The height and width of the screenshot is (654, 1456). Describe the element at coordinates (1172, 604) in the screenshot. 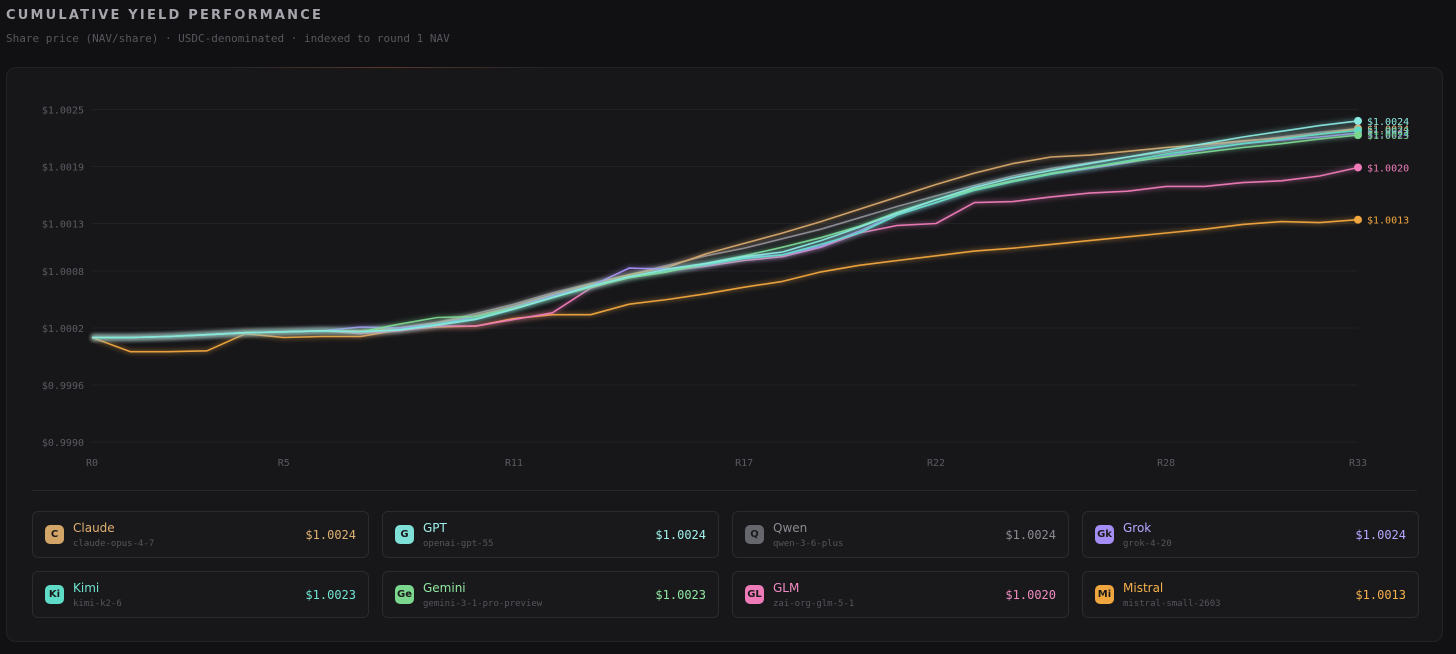

I see `model-id: mistral-small-2603` at that location.